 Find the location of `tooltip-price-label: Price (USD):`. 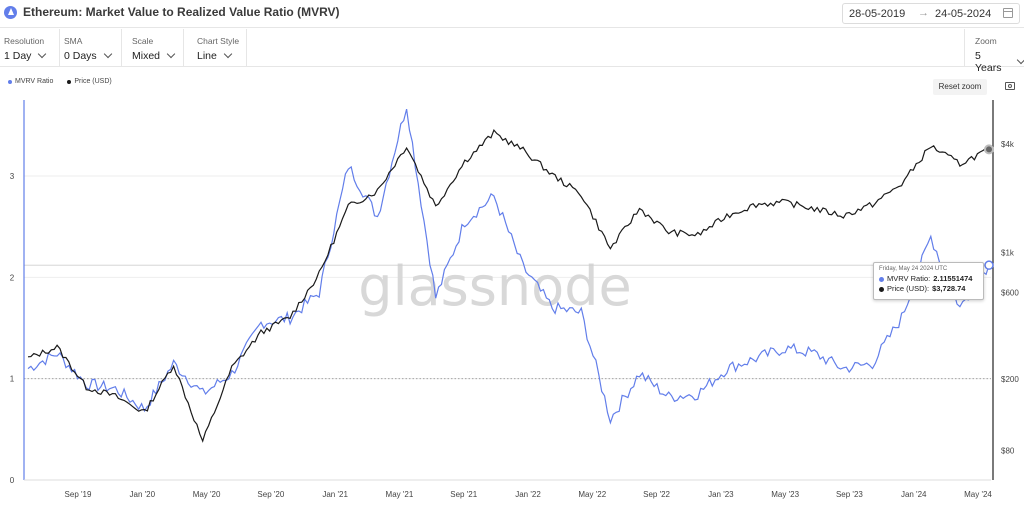

tooltip-price-label: Price (USD): is located at coordinates (908, 288).